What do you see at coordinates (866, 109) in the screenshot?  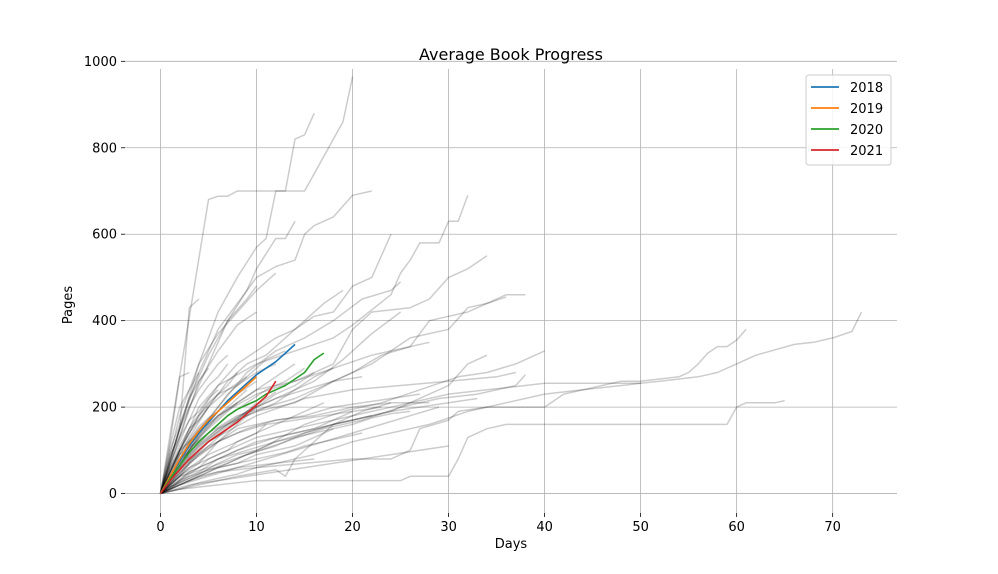 I see `legend-label-2019: 2019` at bounding box center [866, 109].